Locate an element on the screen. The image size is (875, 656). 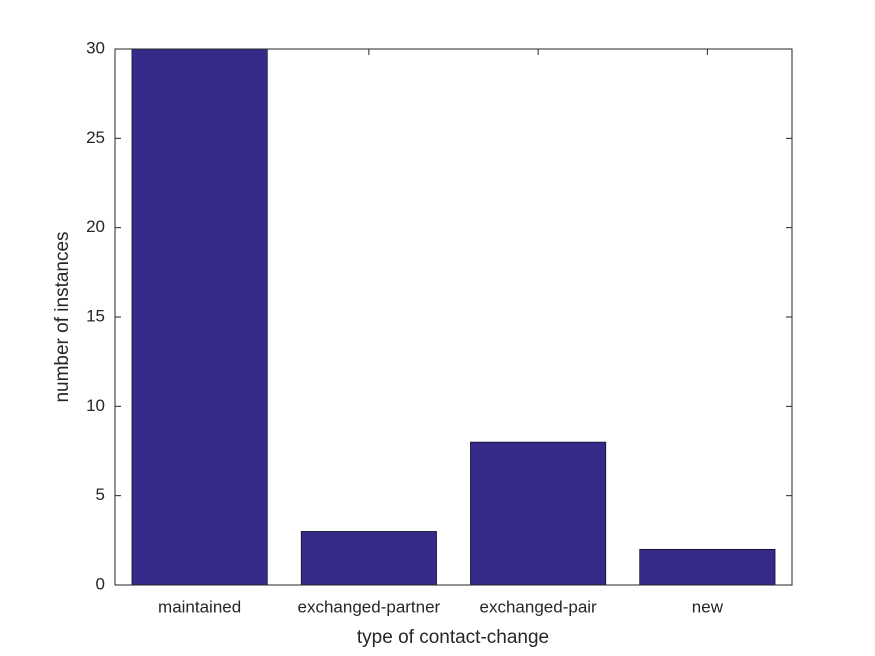
y-tick-label: 25 is located at coordinates (95, 137).